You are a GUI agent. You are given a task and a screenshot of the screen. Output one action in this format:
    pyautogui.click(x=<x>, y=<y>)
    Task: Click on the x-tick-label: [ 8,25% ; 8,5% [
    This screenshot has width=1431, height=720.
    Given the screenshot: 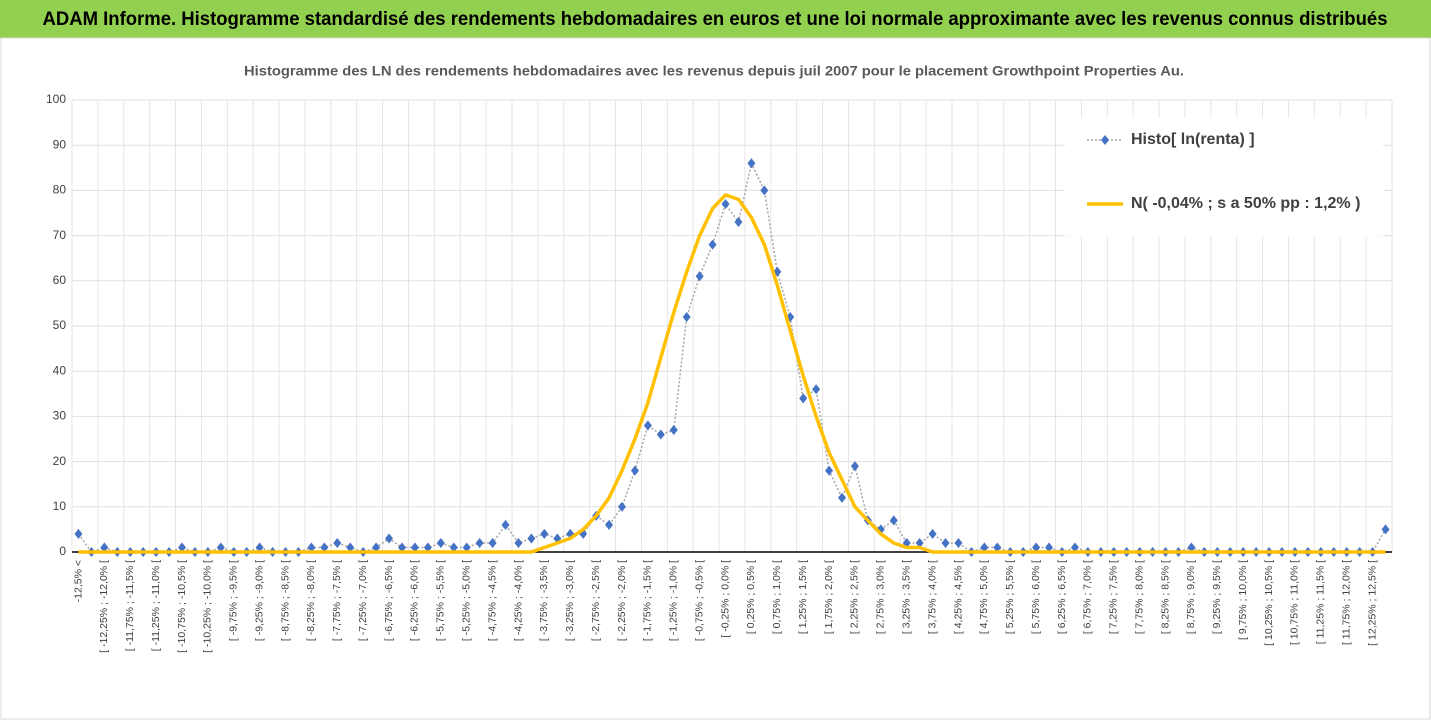 What is the action you would take?
    pyautogui.click(x=1165, y=597)
    